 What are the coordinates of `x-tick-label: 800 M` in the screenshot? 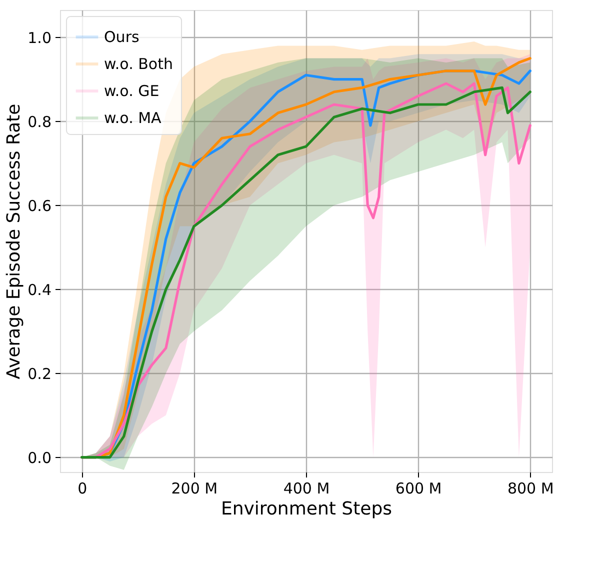 It's located at (530, 489).